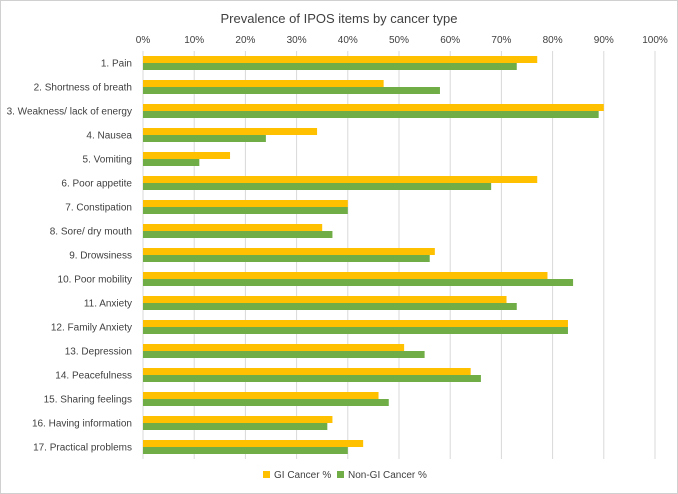  Describe the element at coordinates (604, 40) in the screenshot. I see `x-tick-label: 90%` at that location.